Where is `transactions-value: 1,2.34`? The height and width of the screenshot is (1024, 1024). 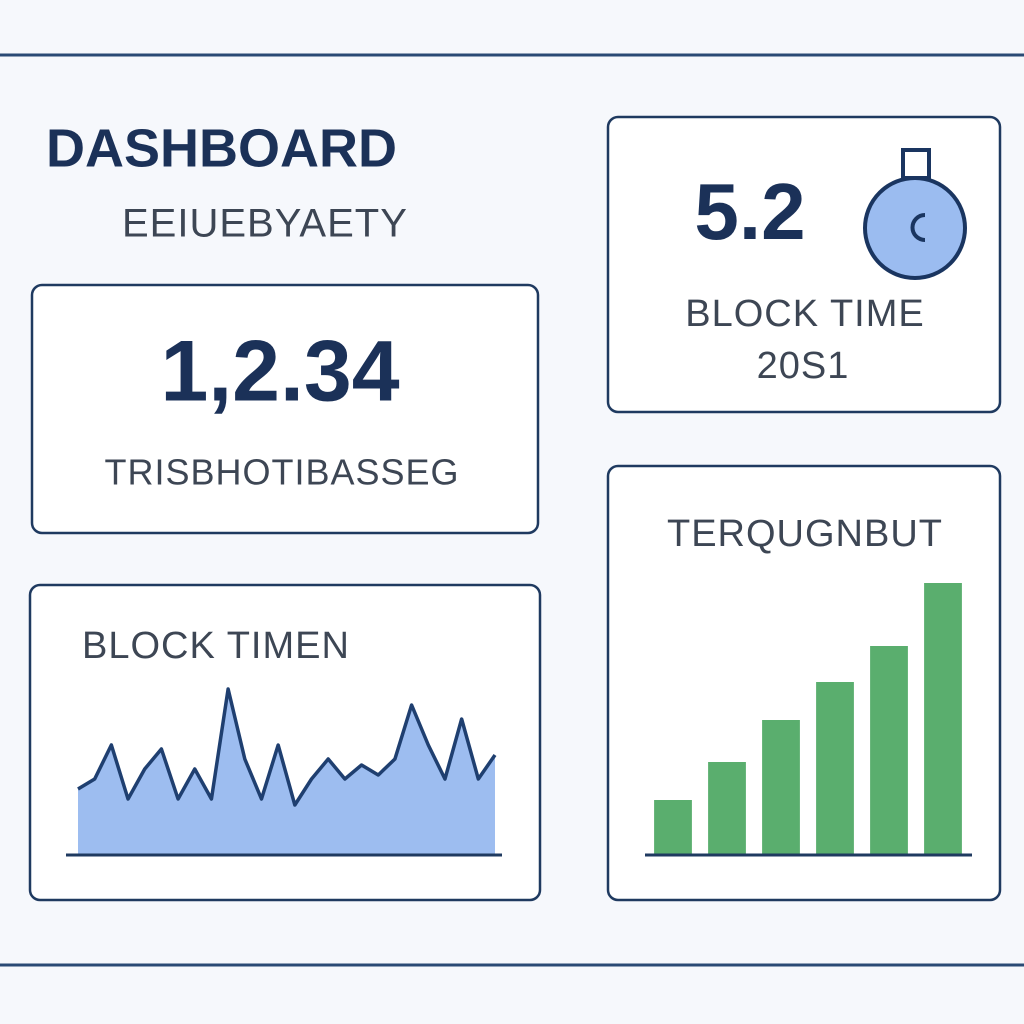 transactions-value: 1,2.34 is located at coordinates (279, 372).